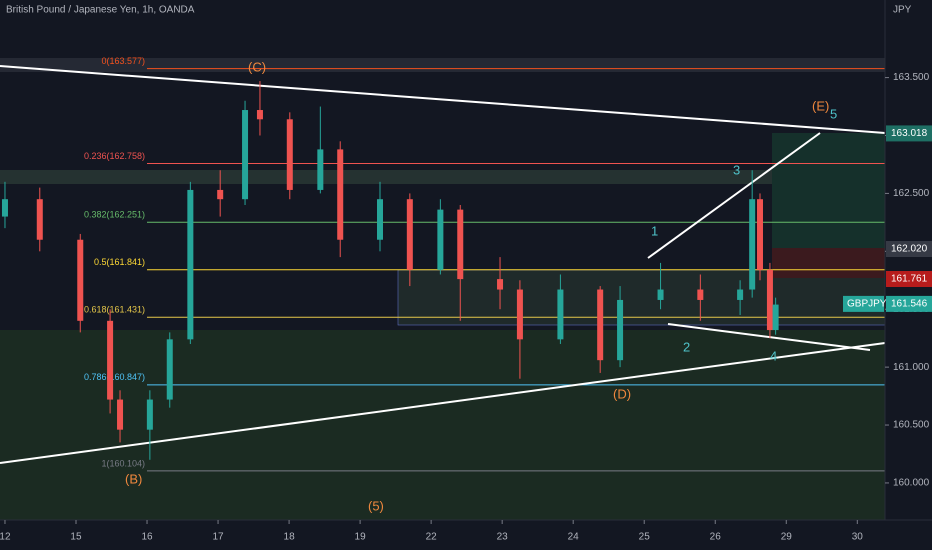 The width and height of the screenshot is (932, 550). Describe the element at coordinates (622, 393) in the screenshot. I see `wave-label: (D)` at that location.